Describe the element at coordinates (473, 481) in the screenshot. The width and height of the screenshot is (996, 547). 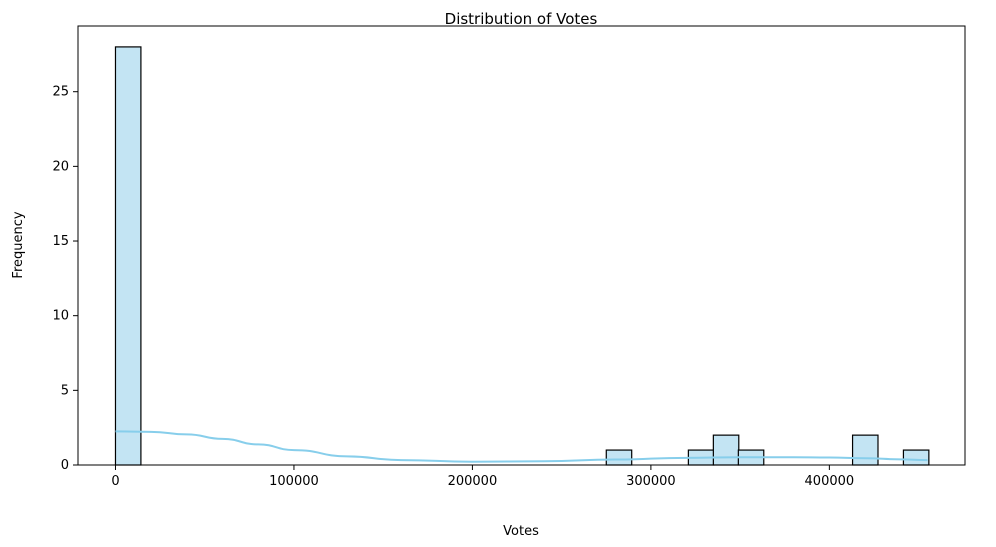
I see `x-tick-label: 200000` at that location.